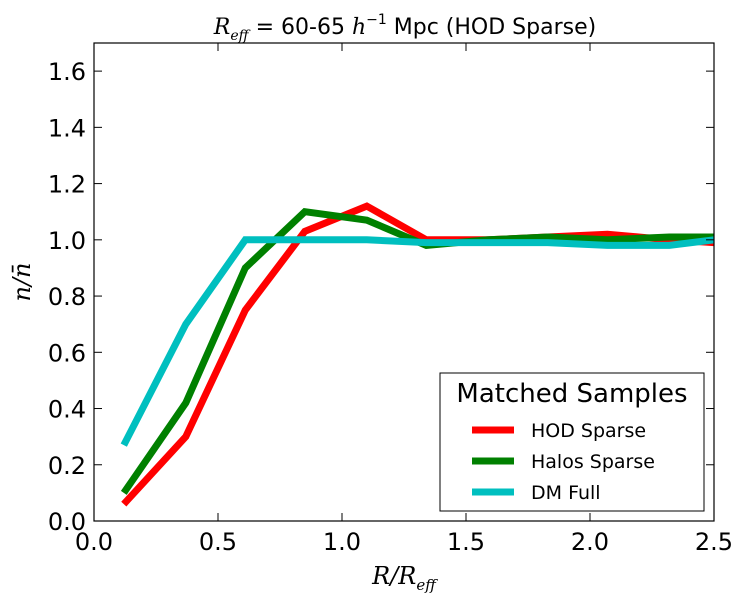 The width and height of the screenshot is (744, 608). Describe the element at coordinates (571, 394) in the screenshot. I see `legend-title: Matched Samples` at that location.